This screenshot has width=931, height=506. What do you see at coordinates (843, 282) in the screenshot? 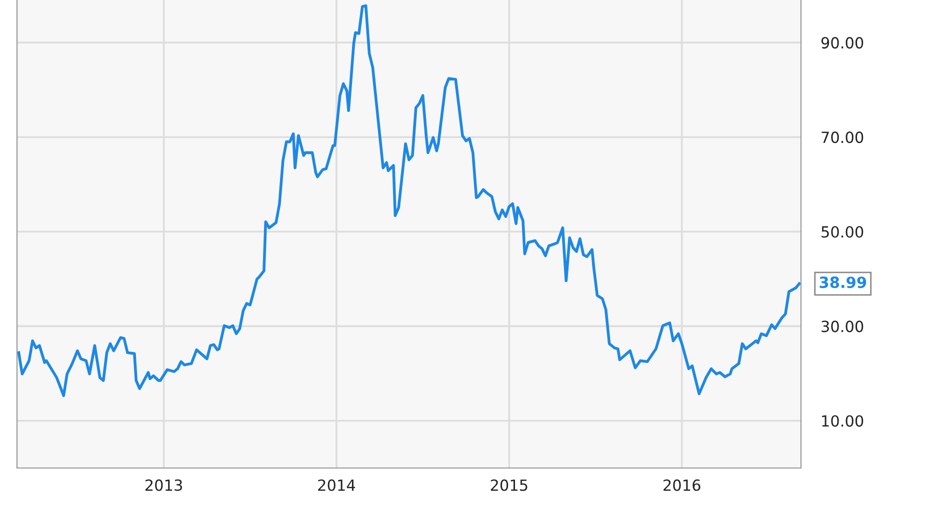
I see `annotation: 38.99` at bounding box center [843, 282].